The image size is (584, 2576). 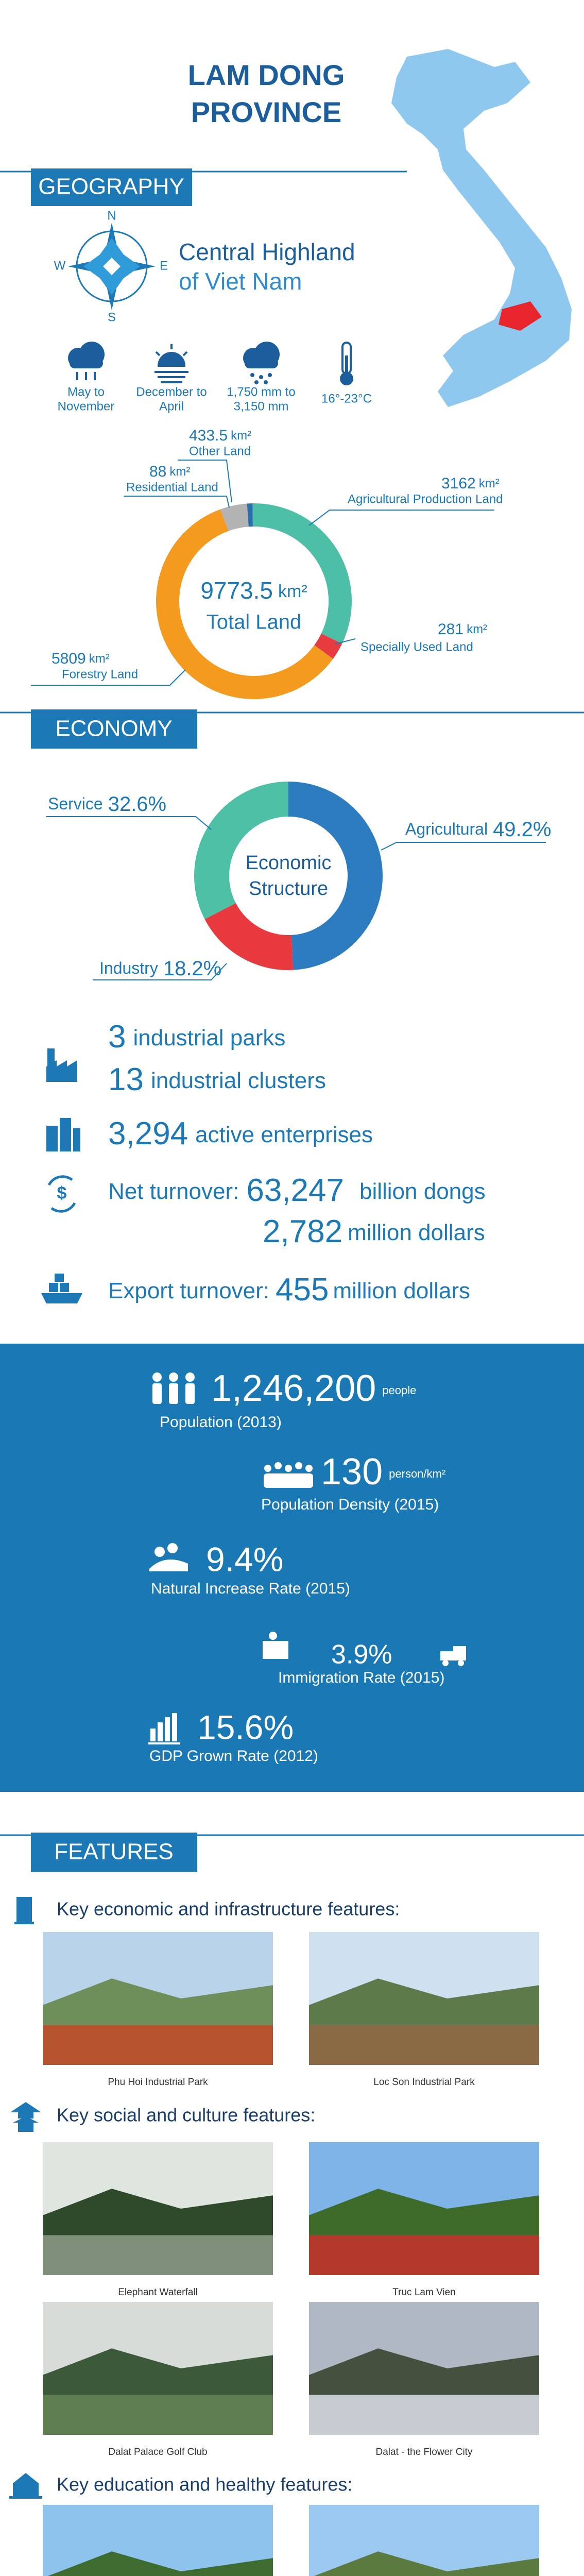 I want to click on number: 3, so click(x=117, y=1037).